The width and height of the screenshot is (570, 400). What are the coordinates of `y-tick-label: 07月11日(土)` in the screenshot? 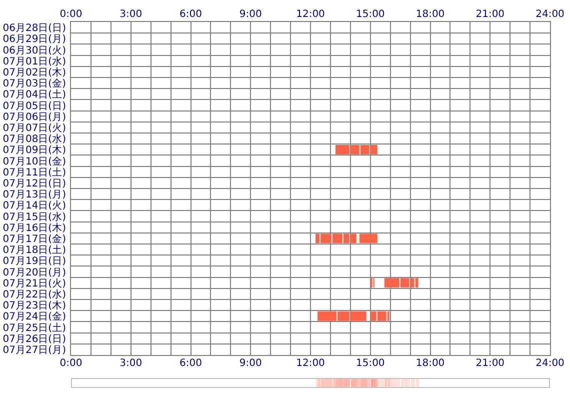 It's located at (34, 172).